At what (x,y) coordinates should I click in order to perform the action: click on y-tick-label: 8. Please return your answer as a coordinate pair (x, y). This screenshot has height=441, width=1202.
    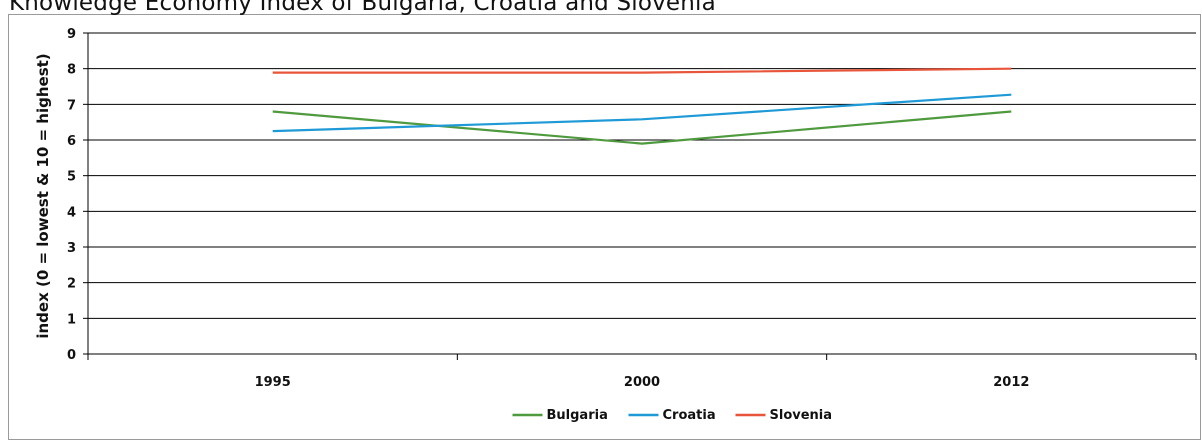
    Looking at the image, I should click on (71, 70).